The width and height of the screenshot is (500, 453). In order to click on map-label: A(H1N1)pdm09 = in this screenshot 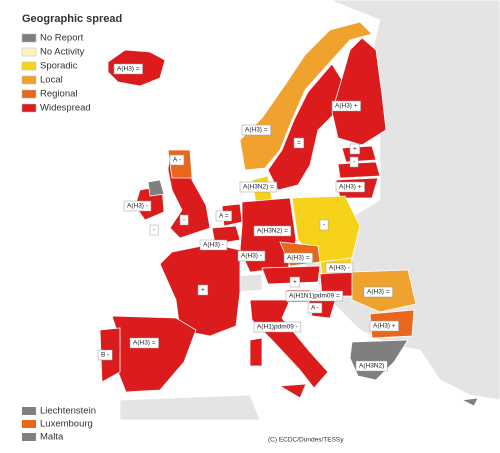, I will do `click(314, 296)`.